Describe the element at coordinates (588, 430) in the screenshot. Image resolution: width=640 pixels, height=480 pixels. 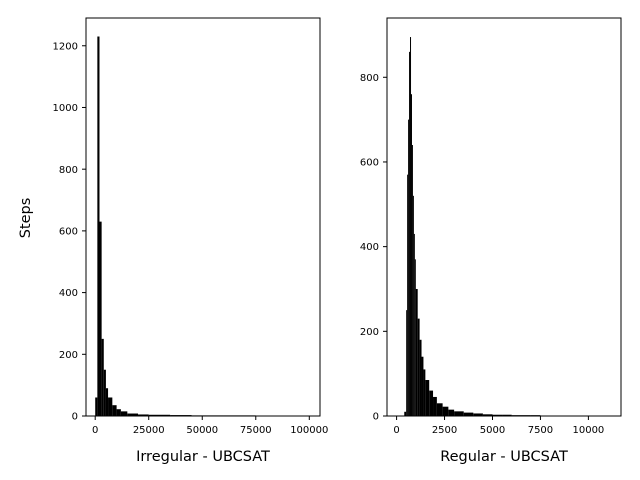
I see `x-tick-label: 10000` at that location.